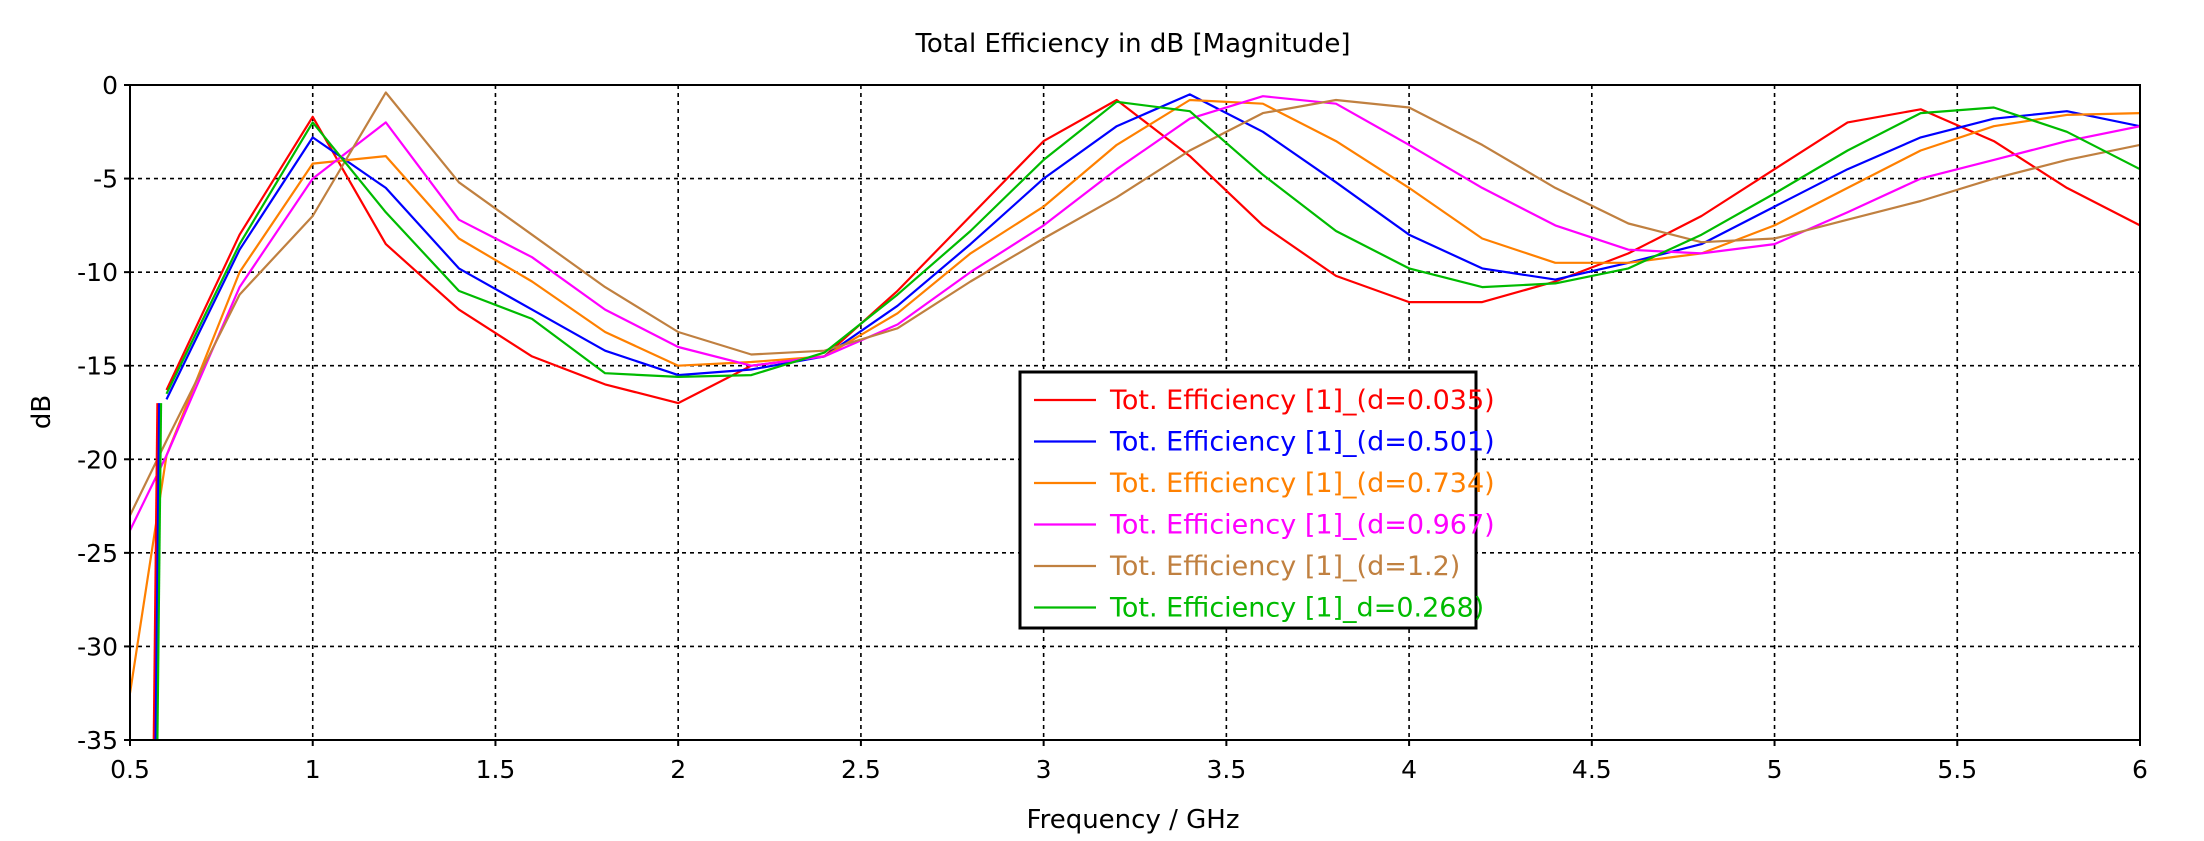 The image size is (2204, 841). Describe the element at coordinates (97, 272) in the screenshot. I see `y-tick-label-2: -10` at that location.